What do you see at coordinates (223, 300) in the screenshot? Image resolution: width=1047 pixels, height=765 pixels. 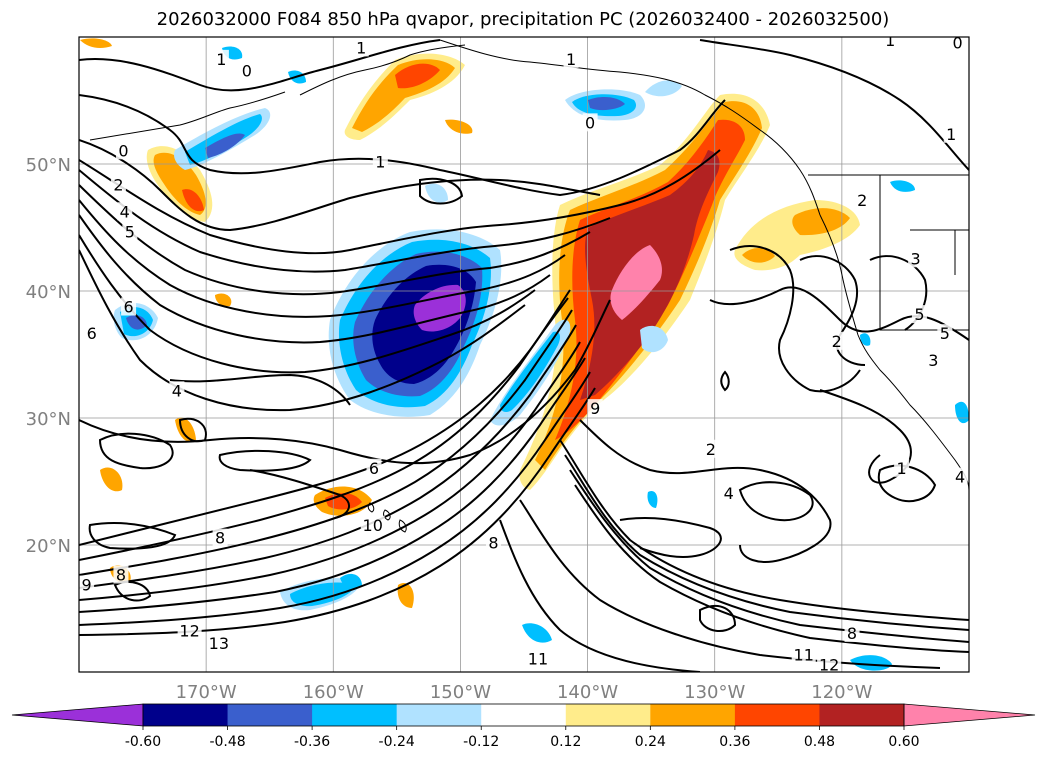 I see `blob-orange-g` at bounding box center [223, 300].